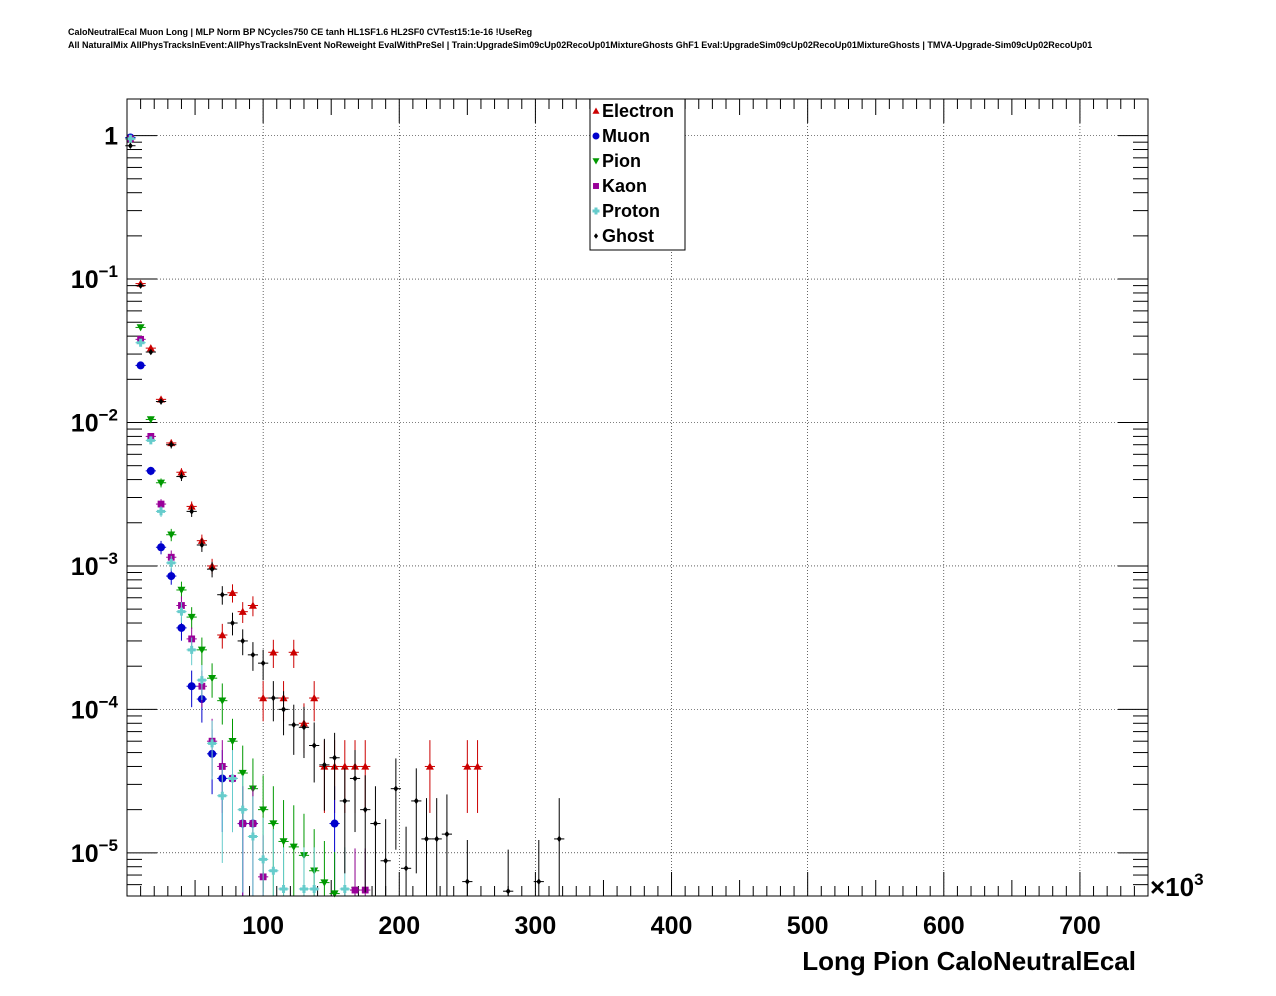 This screenshot has width=1276, height=996. Describe the element at coordinates (631, 211) in the screenshot. I see `legend-label: Proton` at that location.